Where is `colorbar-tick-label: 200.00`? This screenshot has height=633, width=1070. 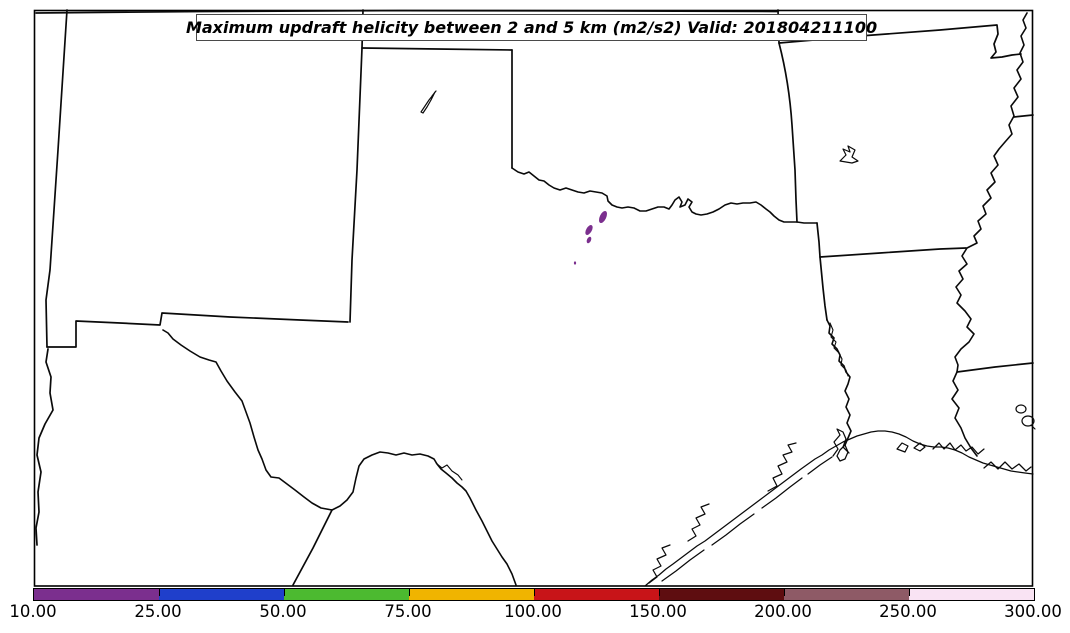 colorbar-tick-label: 200.00 is located at coordinates (783, 611).